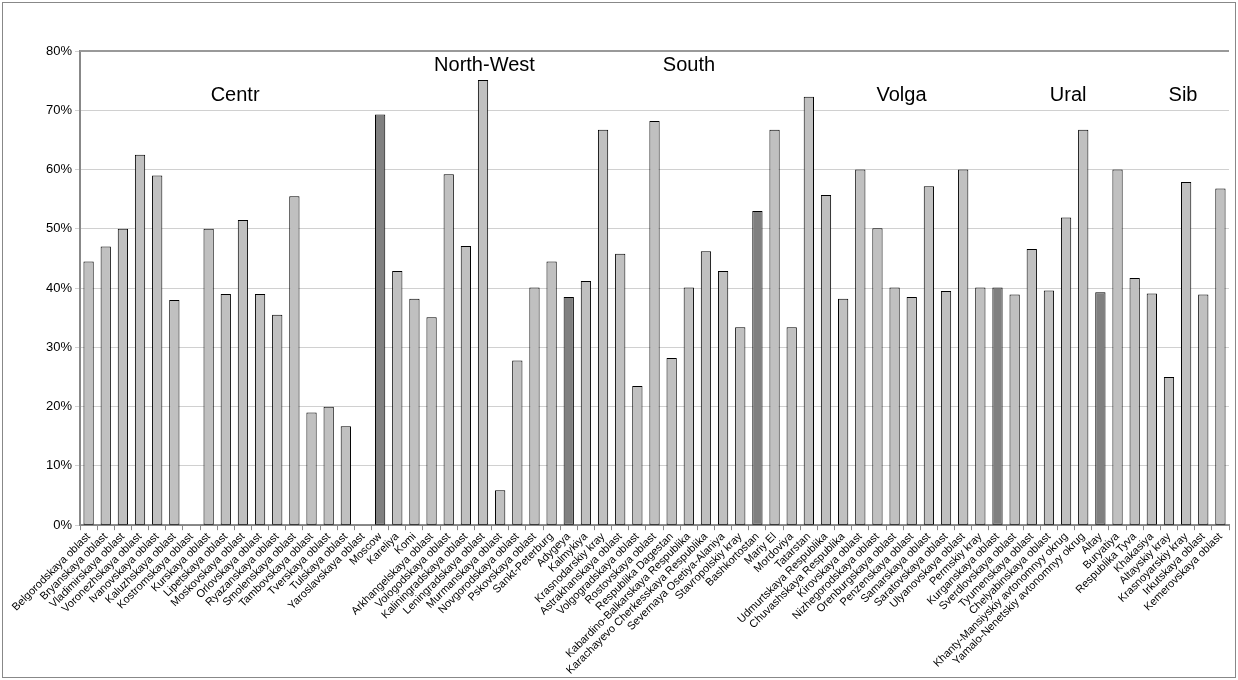 The image size is (1238, 680). I want to click on y-tick-label: 30%, so click(59, 346).